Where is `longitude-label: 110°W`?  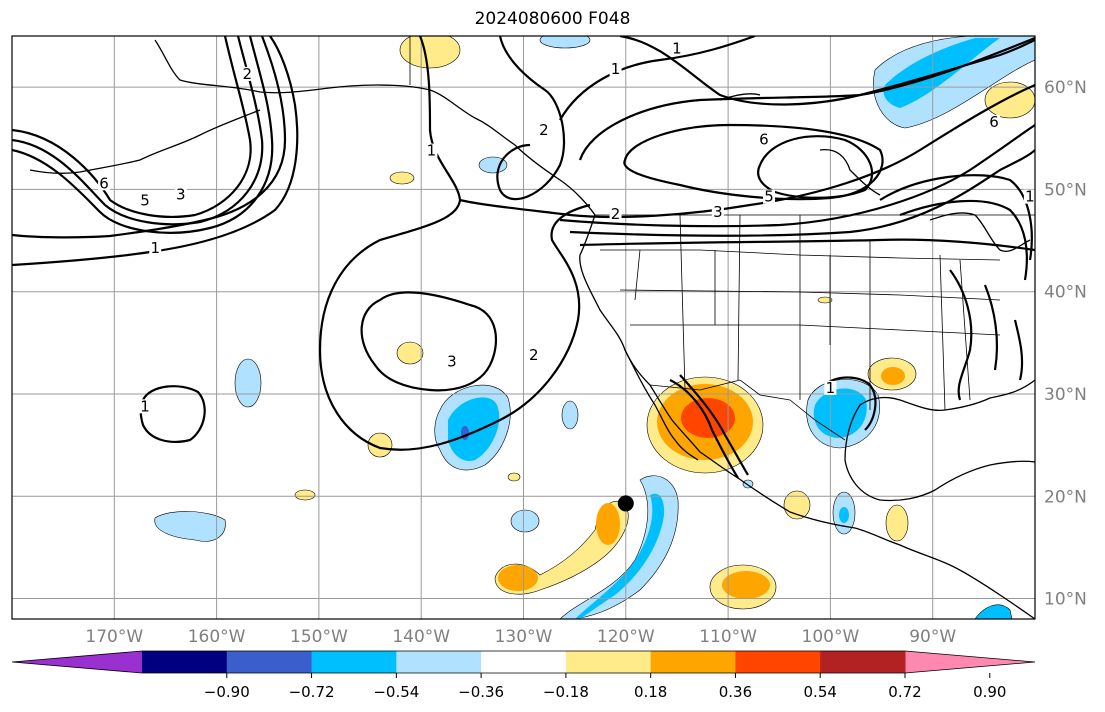
longitude-label: 110°W is located at coordinates (728, 637).